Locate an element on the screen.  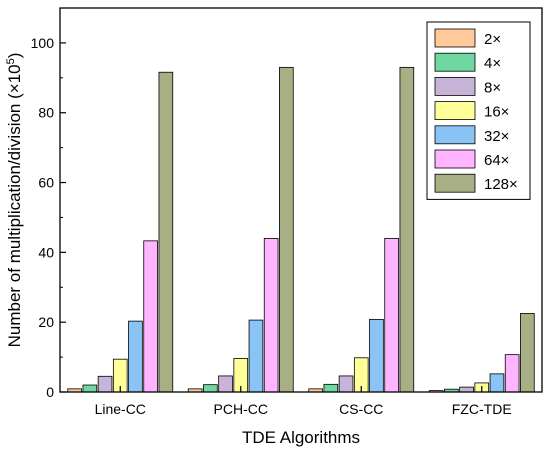
y-axis-ticks: 0 20 40 60 80 100 is located at coordinates (48, 217).